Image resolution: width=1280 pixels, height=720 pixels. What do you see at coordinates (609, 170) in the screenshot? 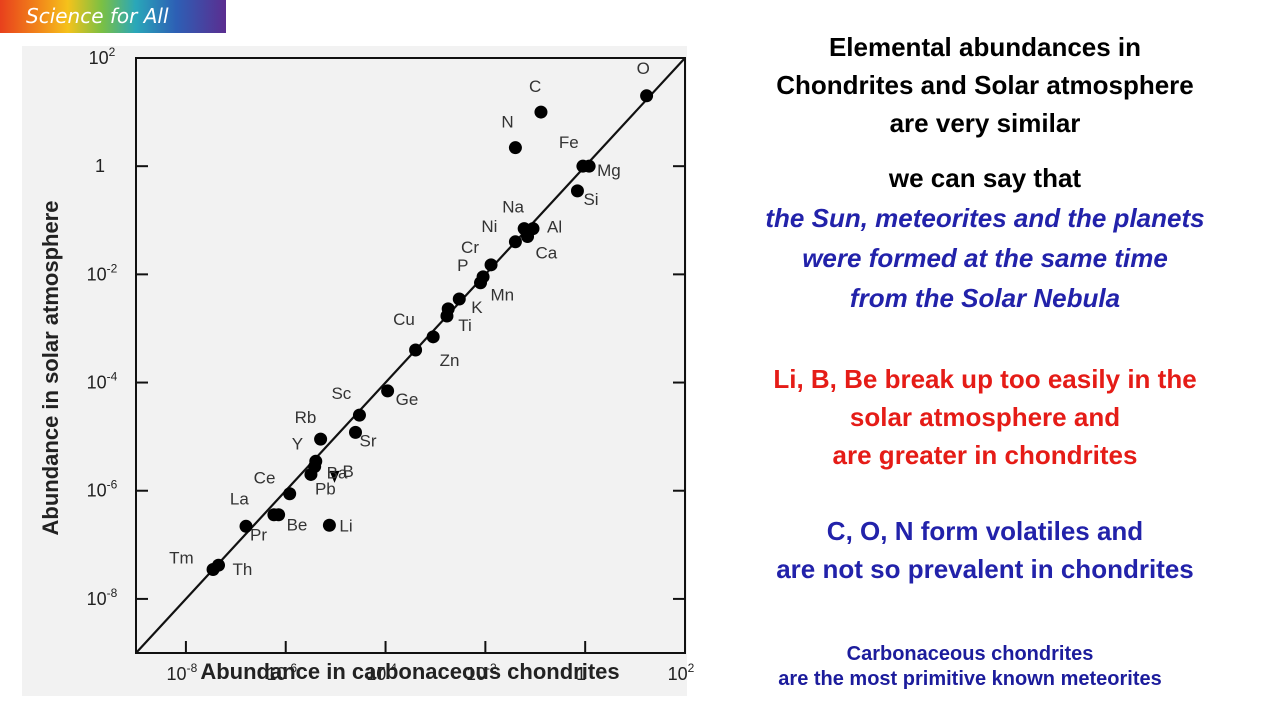
I see `point-label-mg: Mg` at bounding box center [609, 170].